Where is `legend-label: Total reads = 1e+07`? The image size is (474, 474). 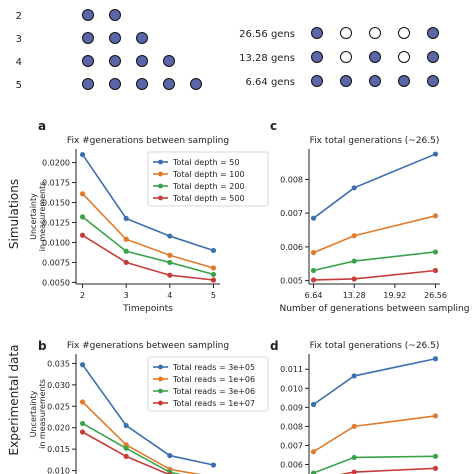
legend-label: Total reads = 1e+07 is located at coordinates (213, 403).